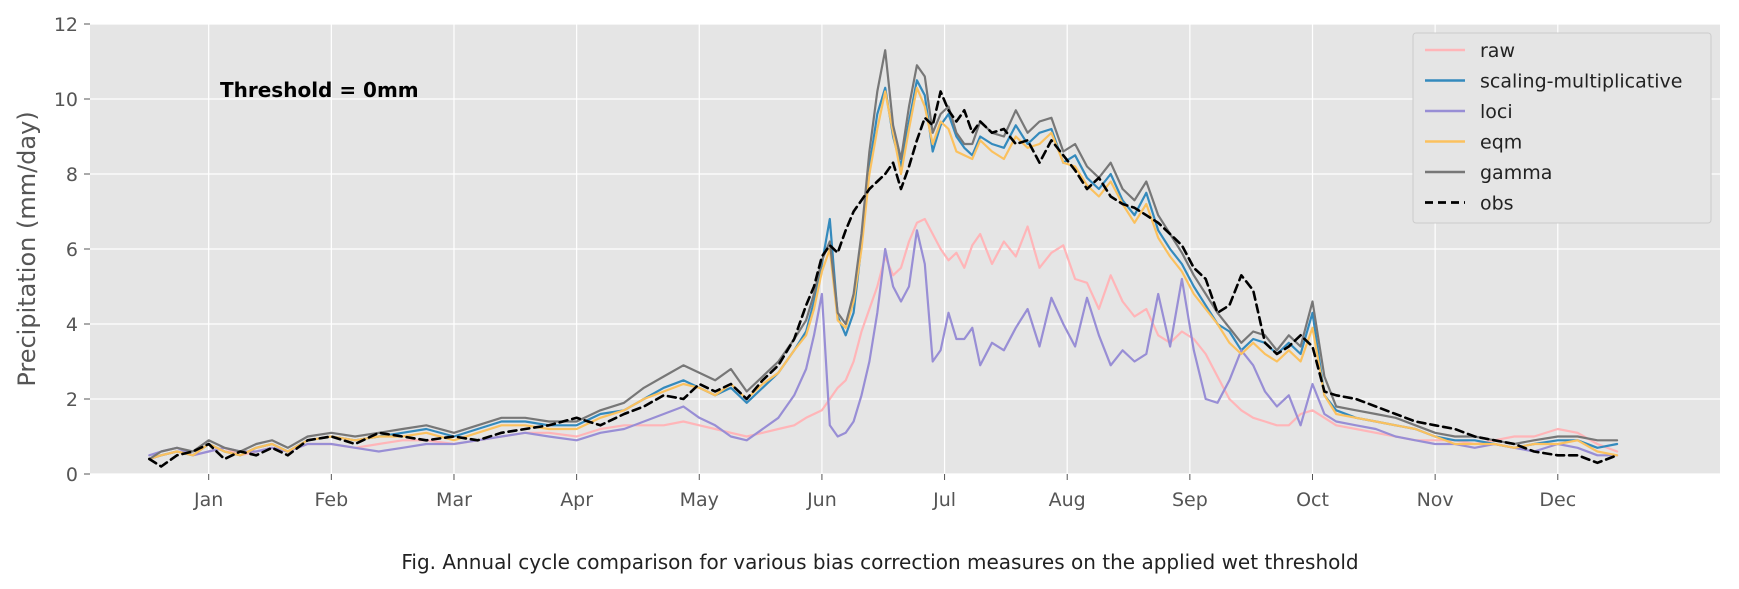 The width and height of the screenshot is (1739, 589). I want to click on y-tick-label: 12, so click(66, 25).